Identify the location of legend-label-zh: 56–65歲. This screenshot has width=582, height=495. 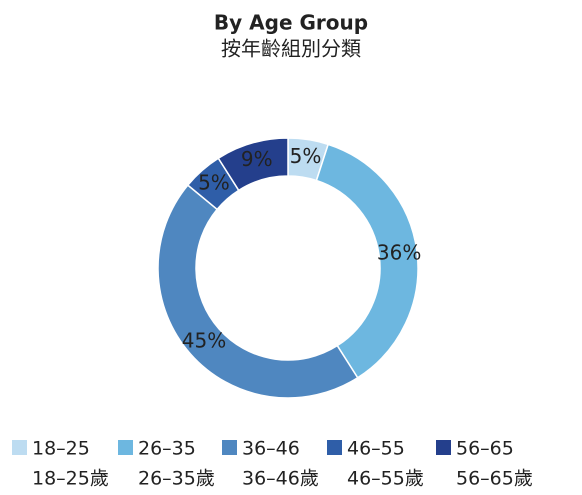
(494, 479).